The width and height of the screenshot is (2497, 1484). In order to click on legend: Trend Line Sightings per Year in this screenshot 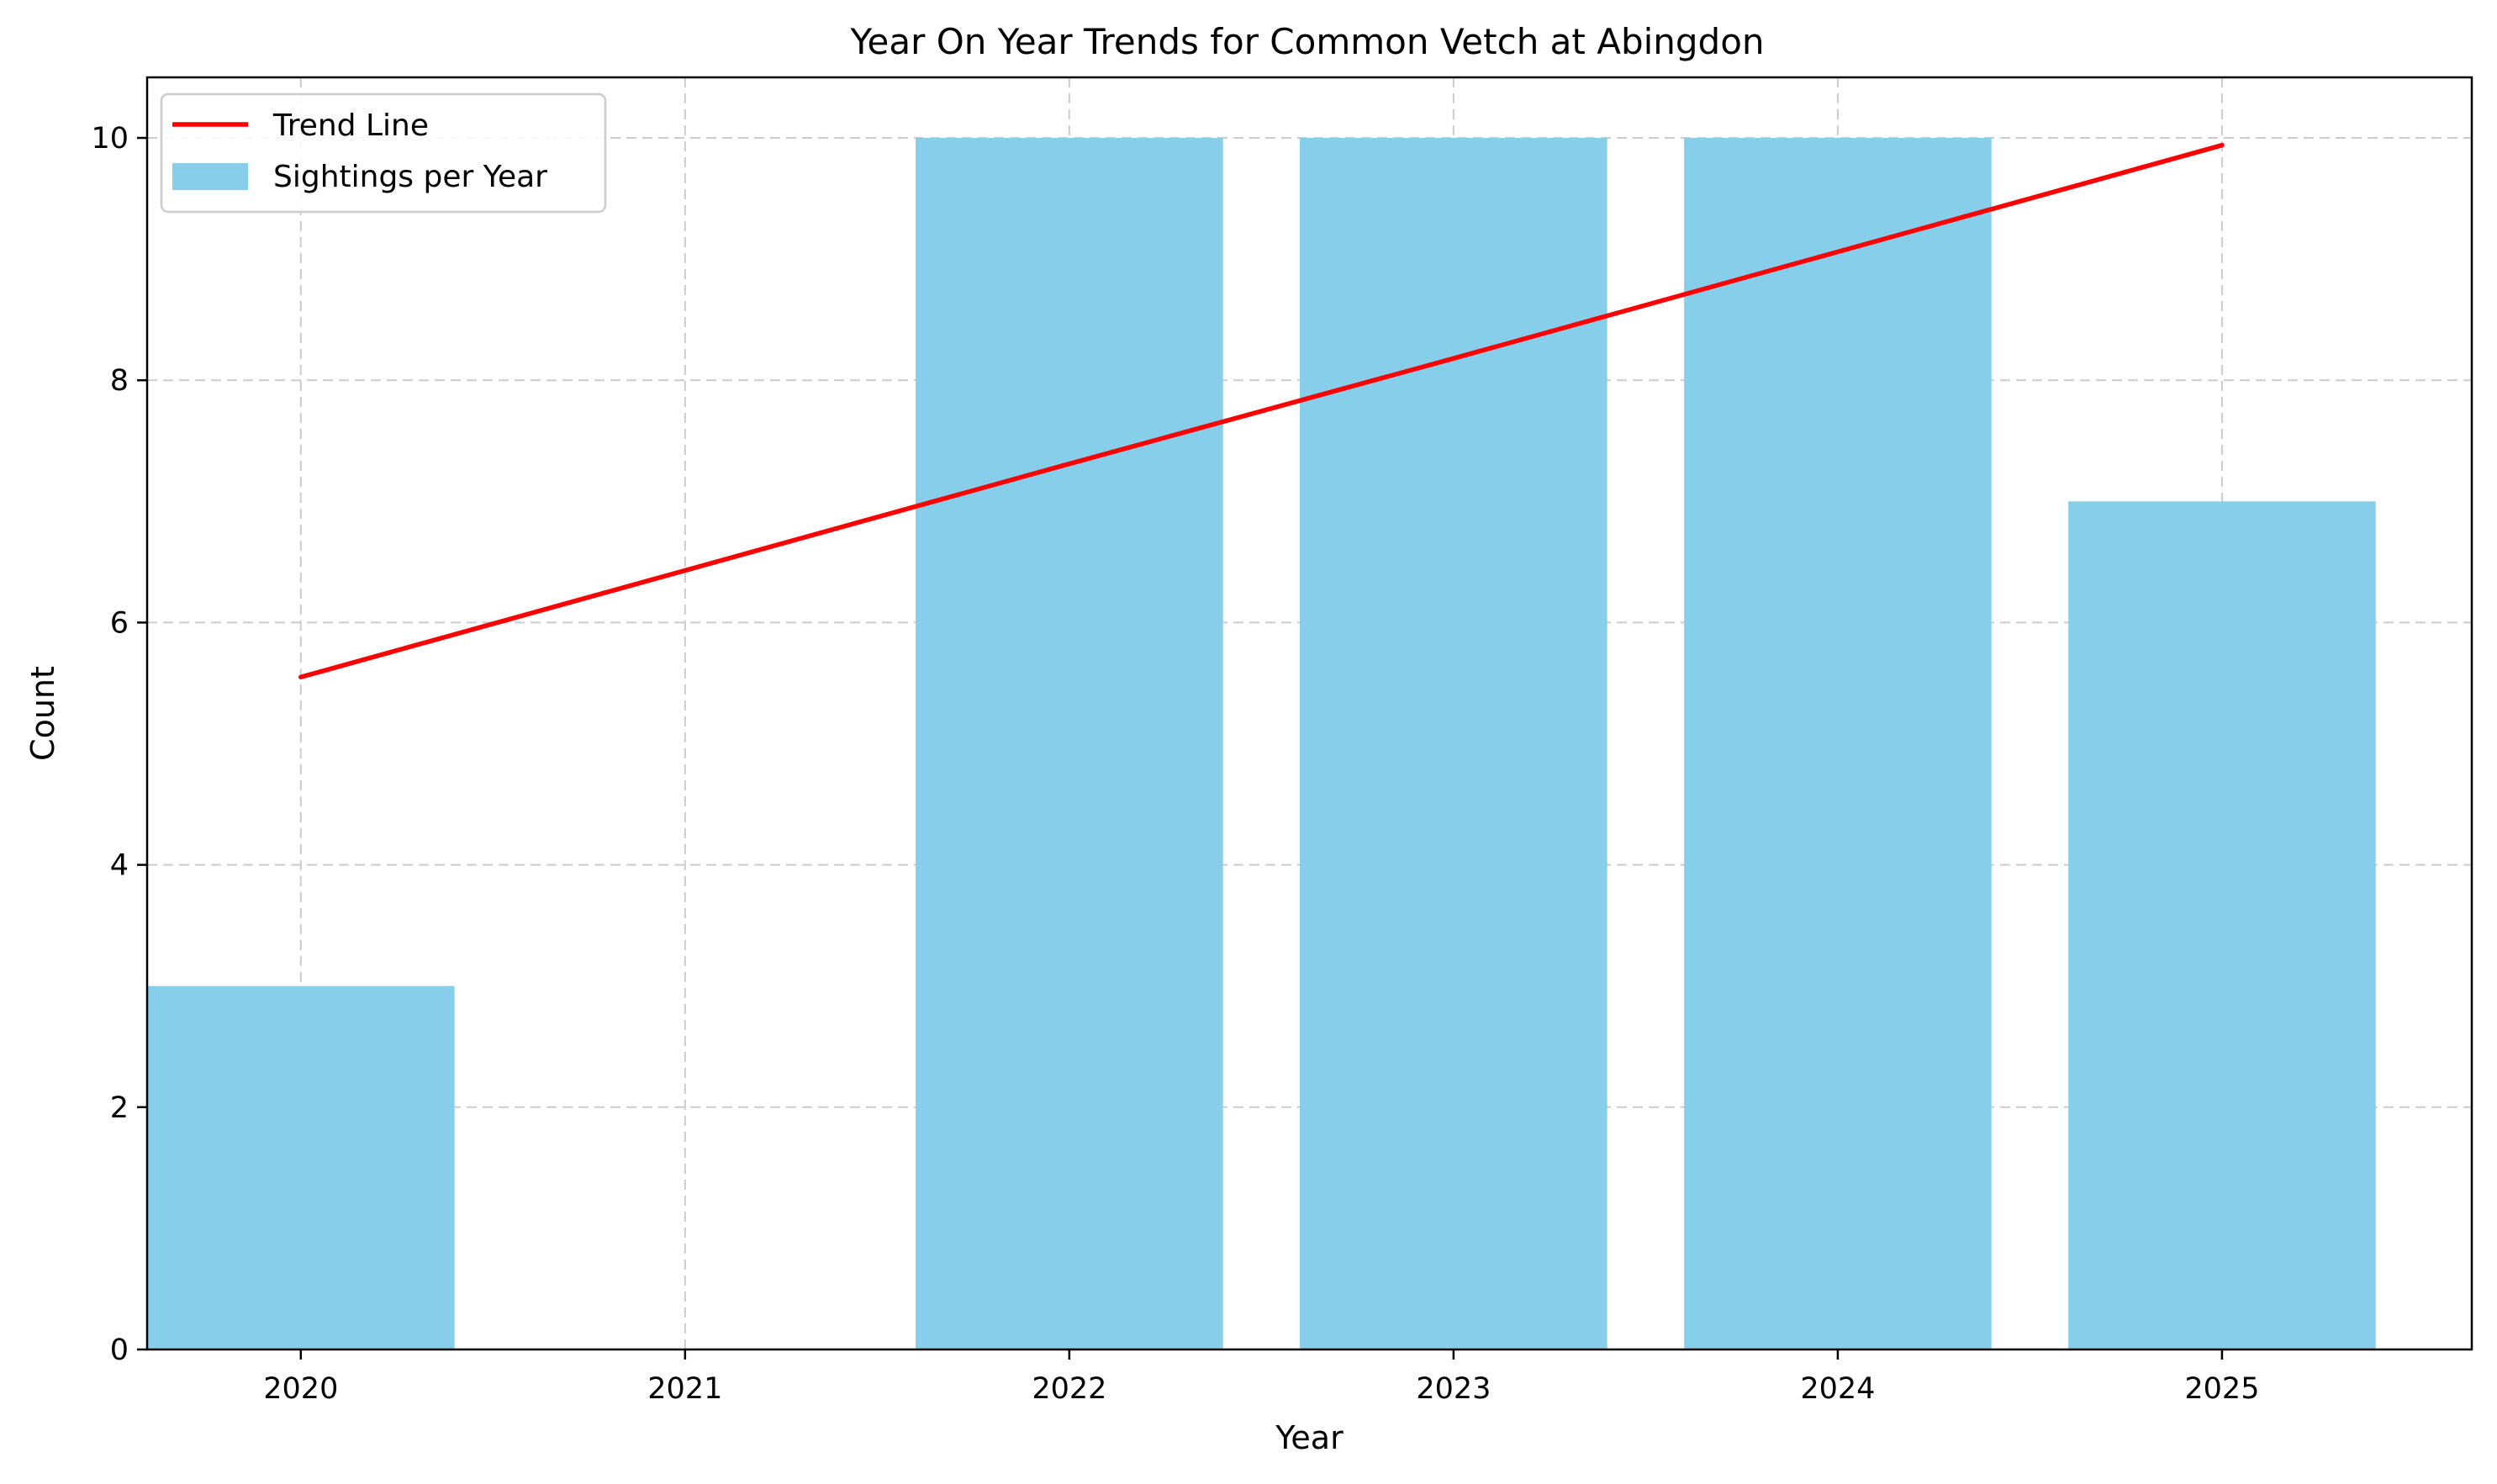, I will do `click(383, 153)`.